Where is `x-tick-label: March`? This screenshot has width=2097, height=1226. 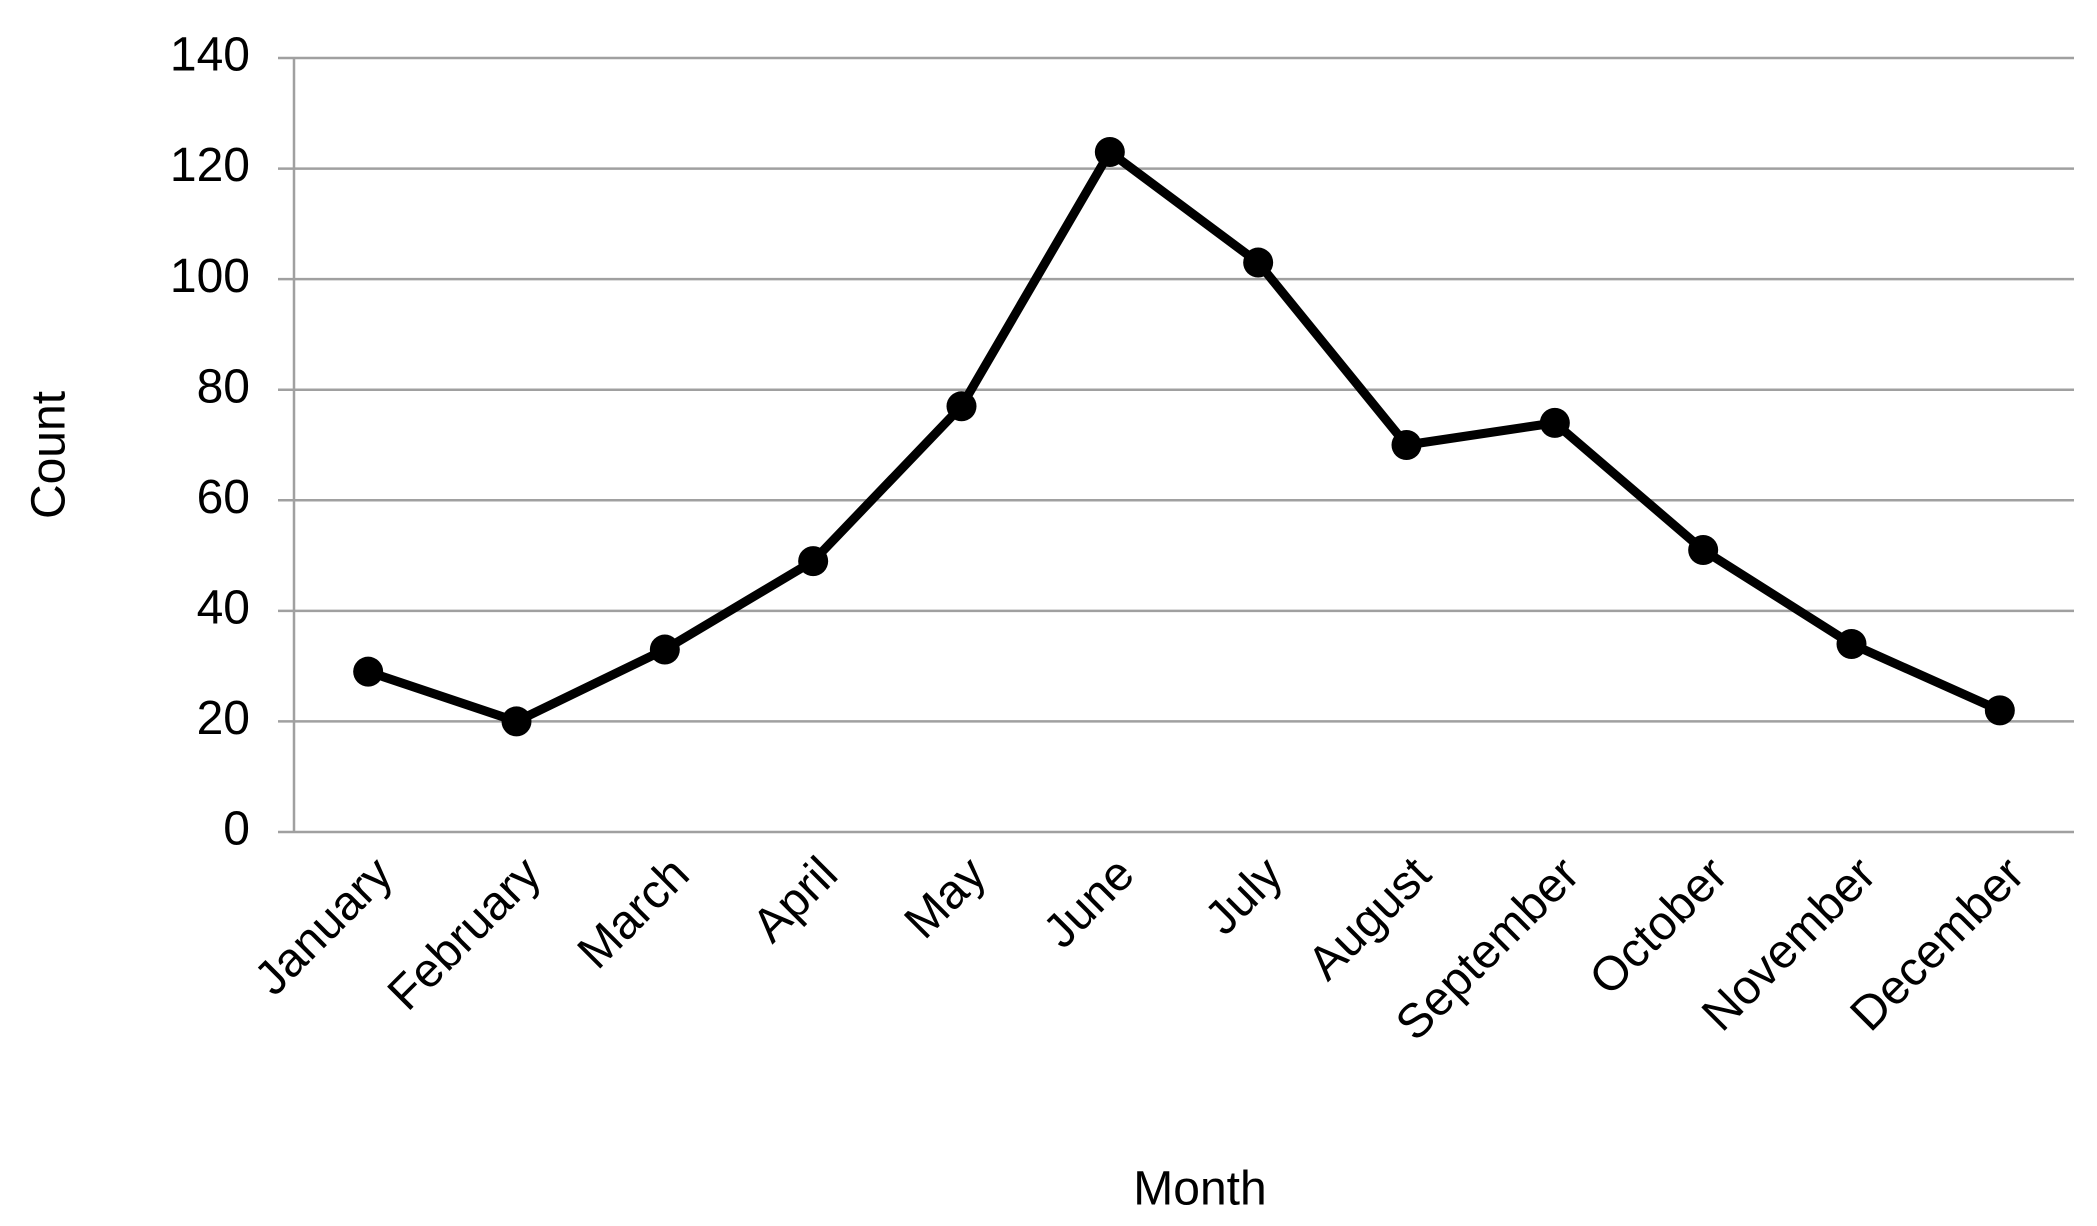
x-tick-label: March is located at coordinates (634, 913).